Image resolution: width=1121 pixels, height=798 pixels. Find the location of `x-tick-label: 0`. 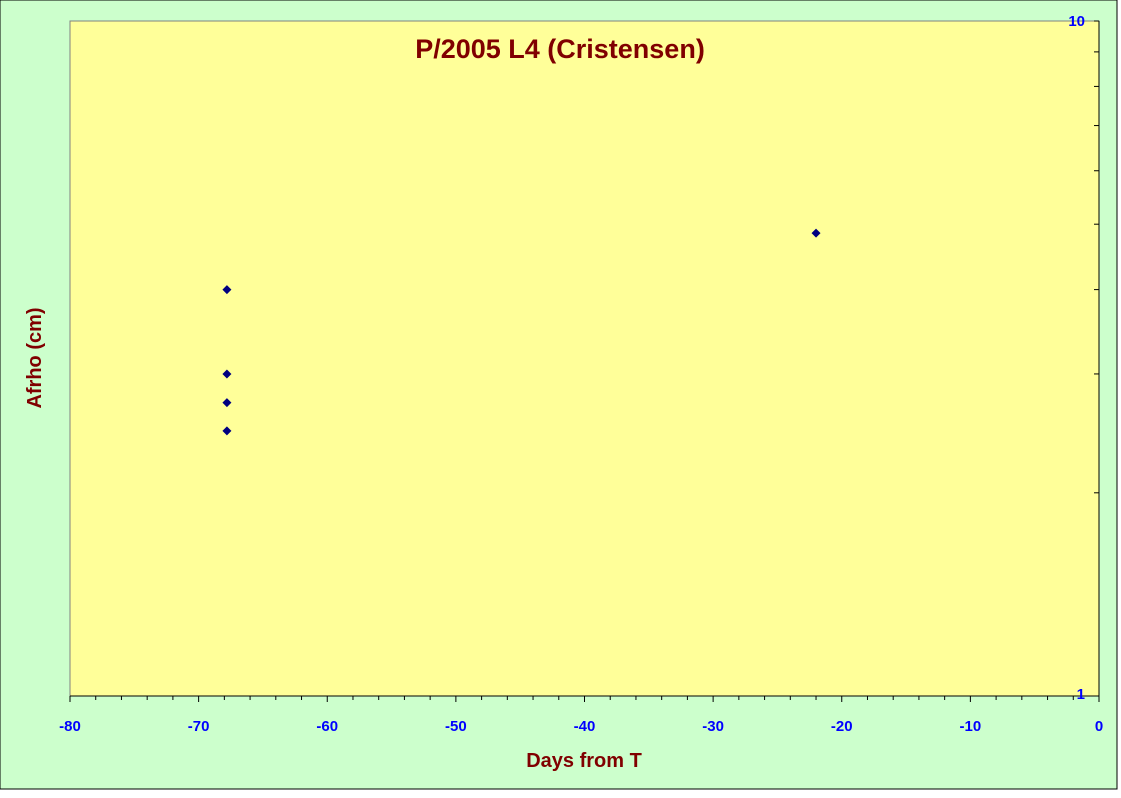

x-tick-label: 0 is located at coordinates (1099, 726).